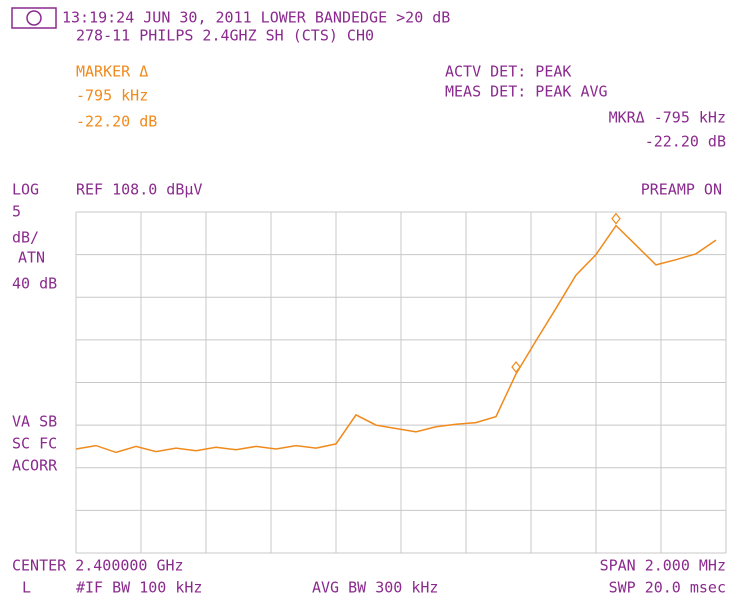  Describe the element at coordinates (25, 238) in the screenshot. I see `side-label: dB/` at that location.